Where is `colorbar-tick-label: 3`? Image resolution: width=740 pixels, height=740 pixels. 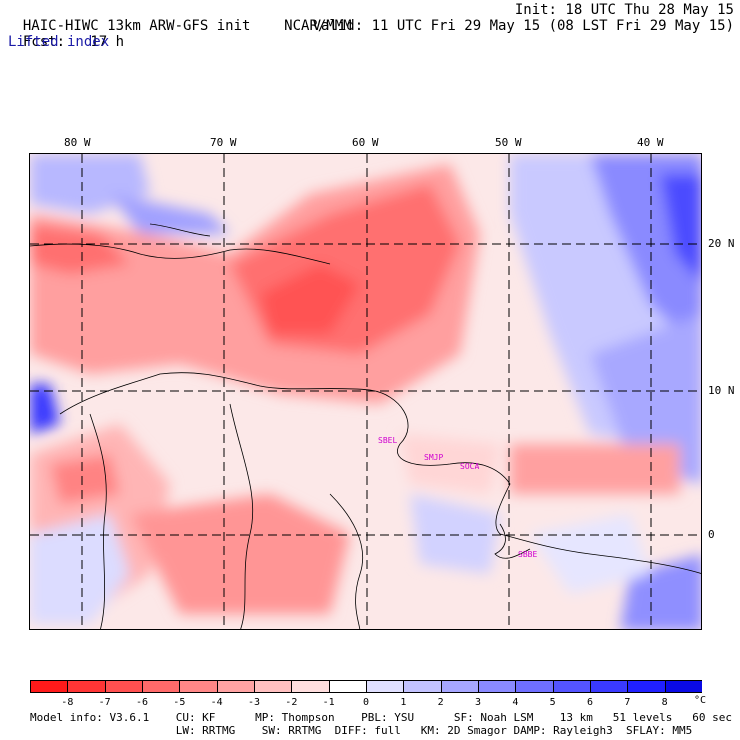 colorbar-tick-label: 3 is located at coordinates (478, 702).